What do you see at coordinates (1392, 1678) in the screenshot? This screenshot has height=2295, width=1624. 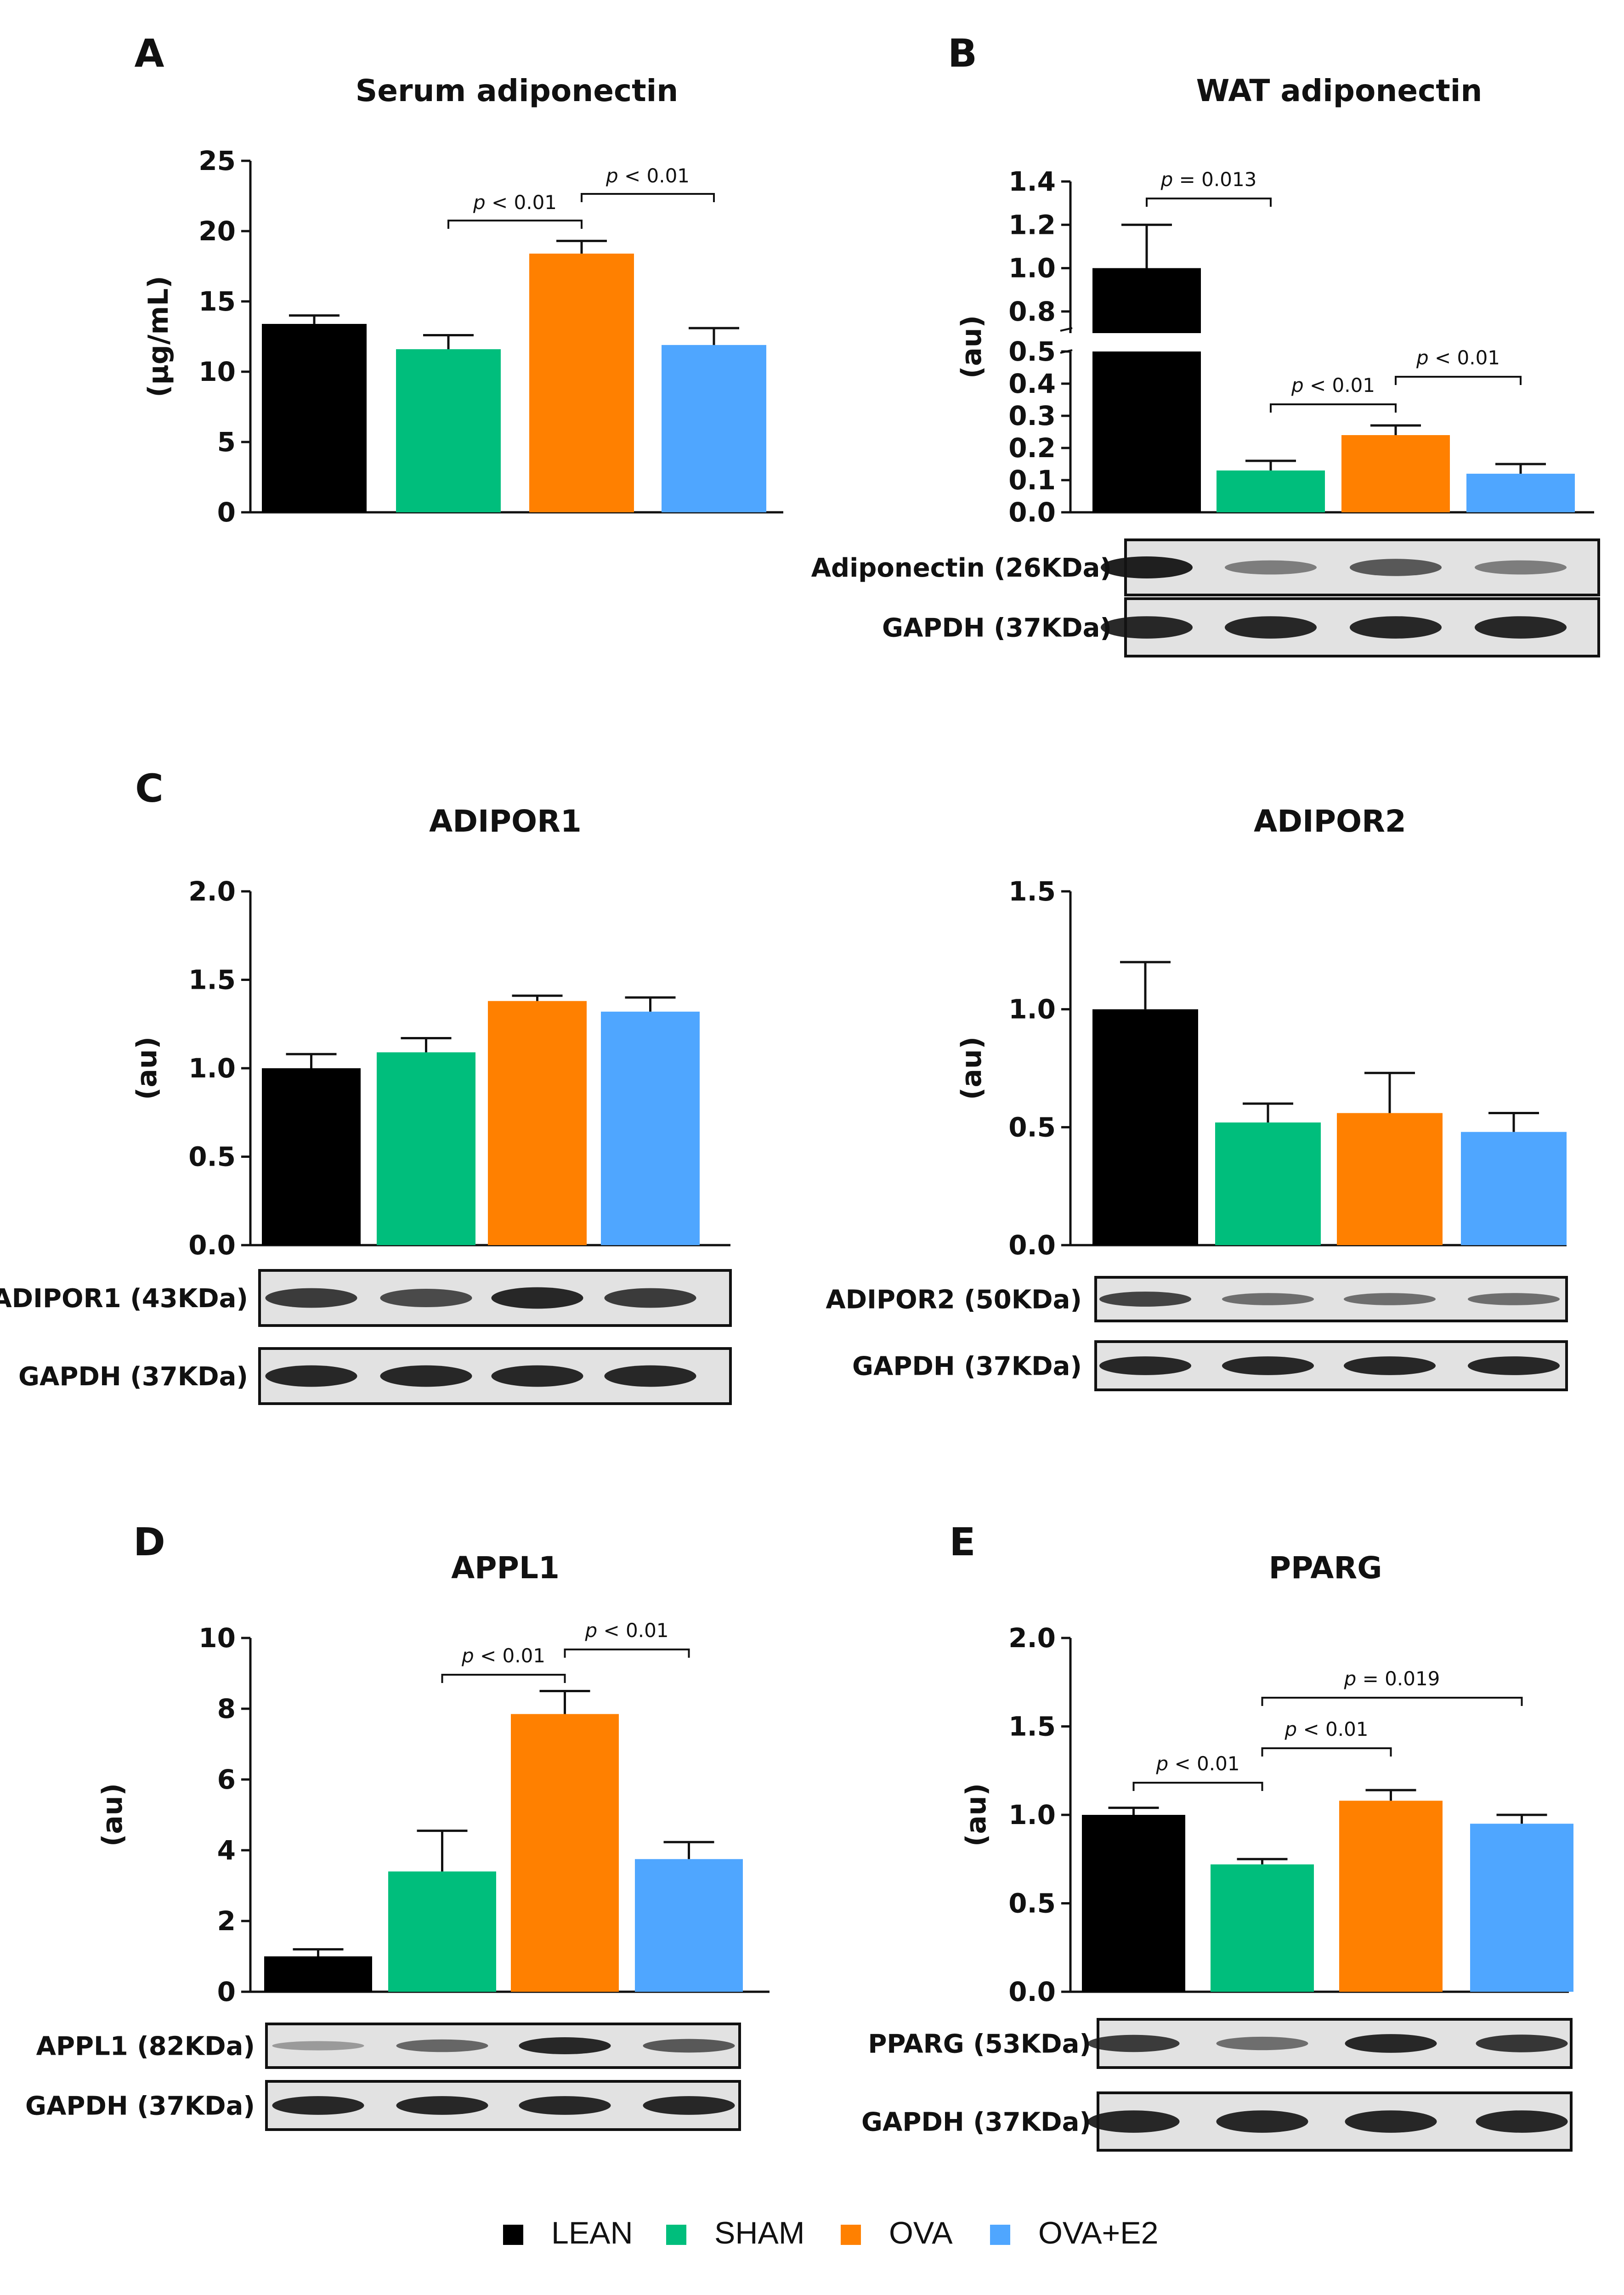 I see `significance-label: p = 0.019` at bounding box center [1392, 1678].